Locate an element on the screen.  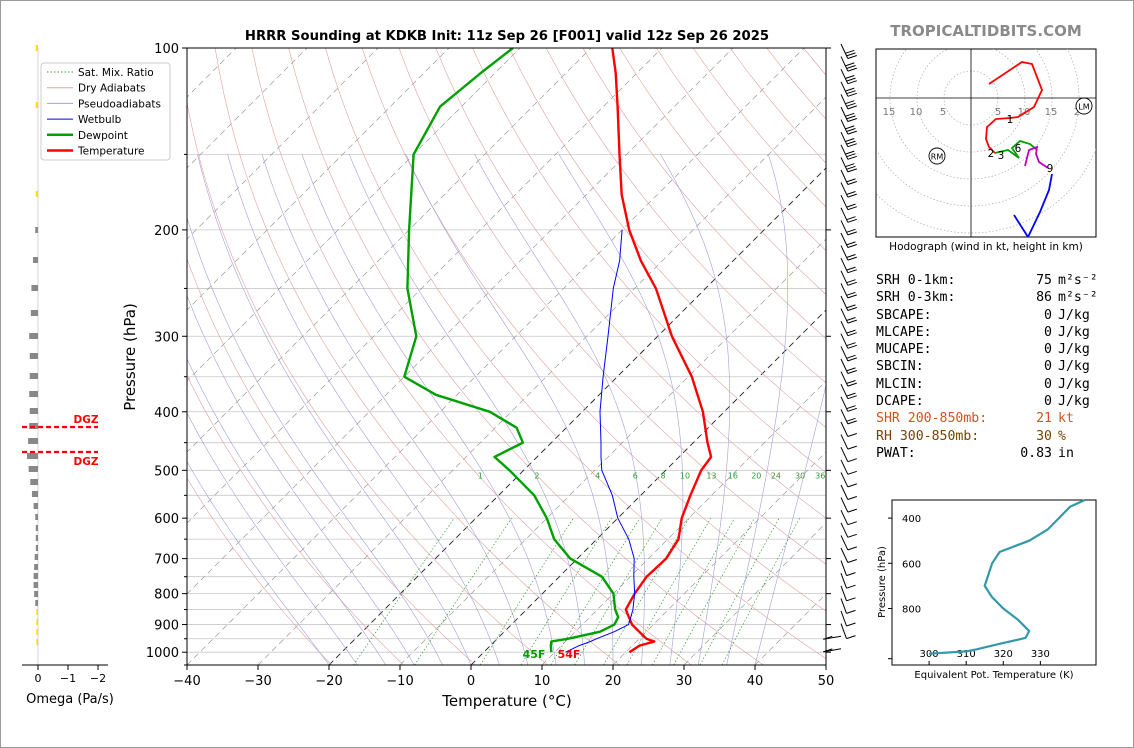
y-tick-label: 500 is located at coordinates (166, 471).